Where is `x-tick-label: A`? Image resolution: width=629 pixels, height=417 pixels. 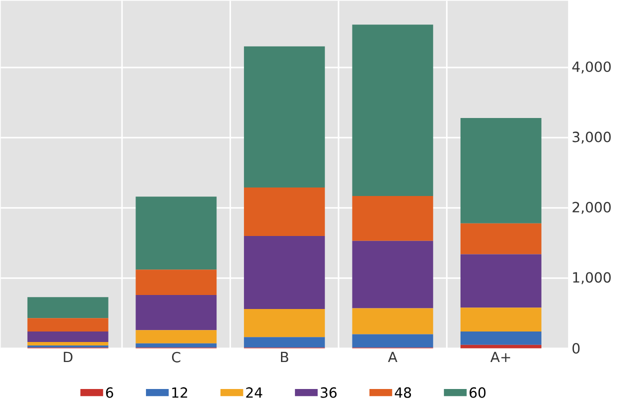
x-tick-label: A is located at coordinates (393, 357).